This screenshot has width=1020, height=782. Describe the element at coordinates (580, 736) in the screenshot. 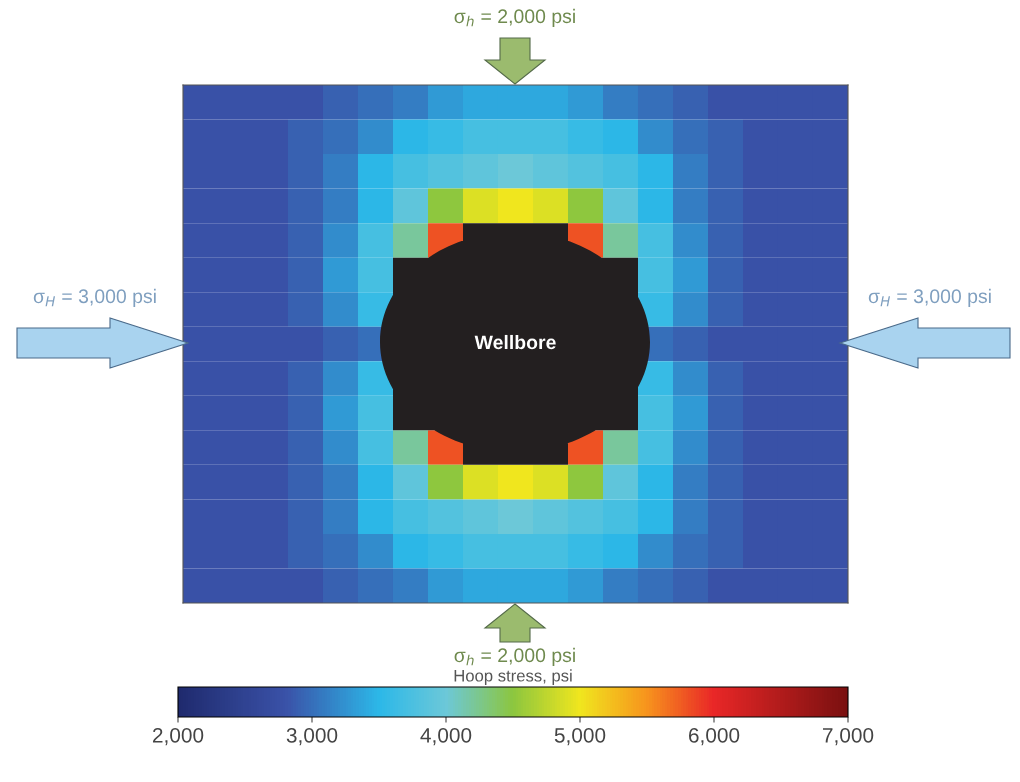

I see `color-bar-label: 5,000` at that location.